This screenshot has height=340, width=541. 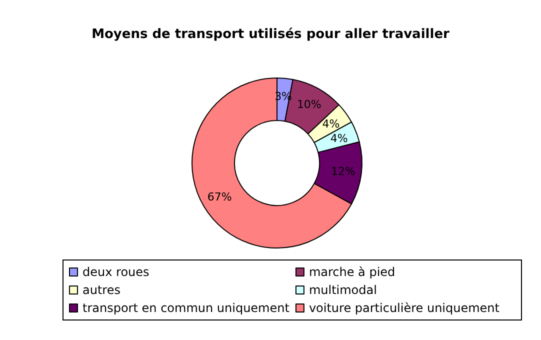 What do you see at coordinates (343, 171) in the screenshot?
I see `data-label: 12%` at bounding box center [343, 171].